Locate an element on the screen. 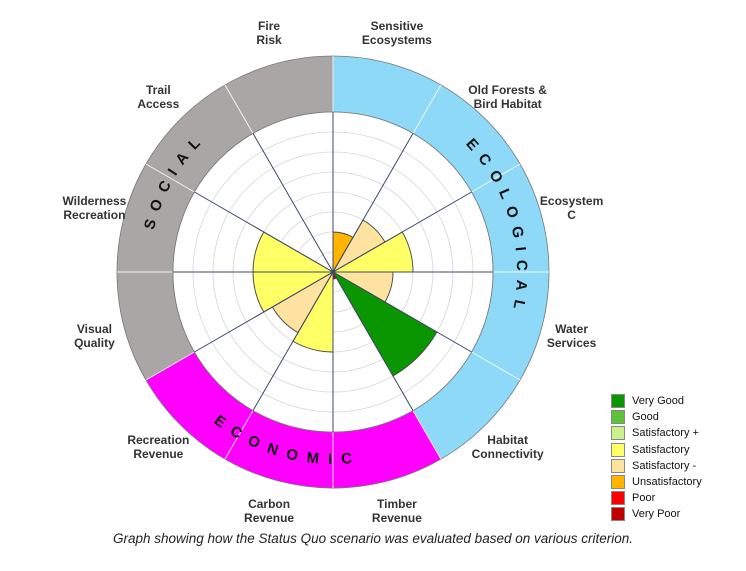 Image resolution: width=746 pixels, height=571 pixels. criterion-label-ecosystemc: Ecosystem C is located at coordinates (571, 208).